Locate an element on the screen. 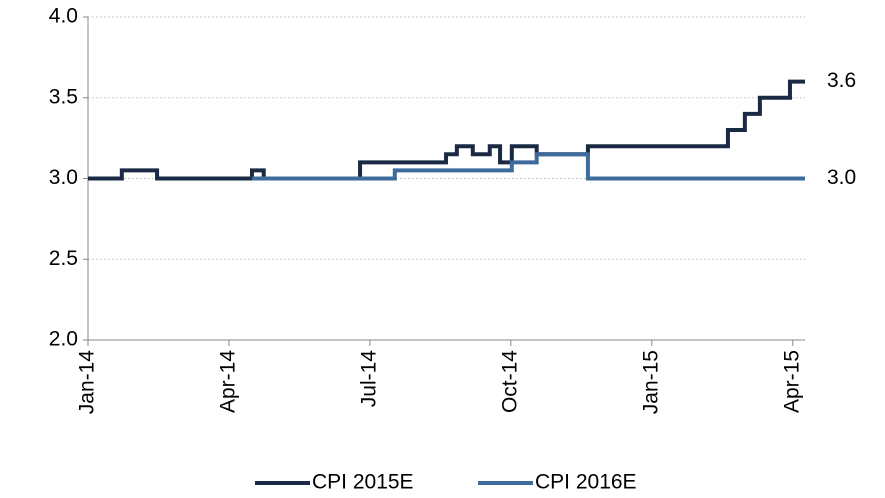 This screenshot has width=885, height=498. x-tick-label: Oct-14 is located at coordinates (509, 381).